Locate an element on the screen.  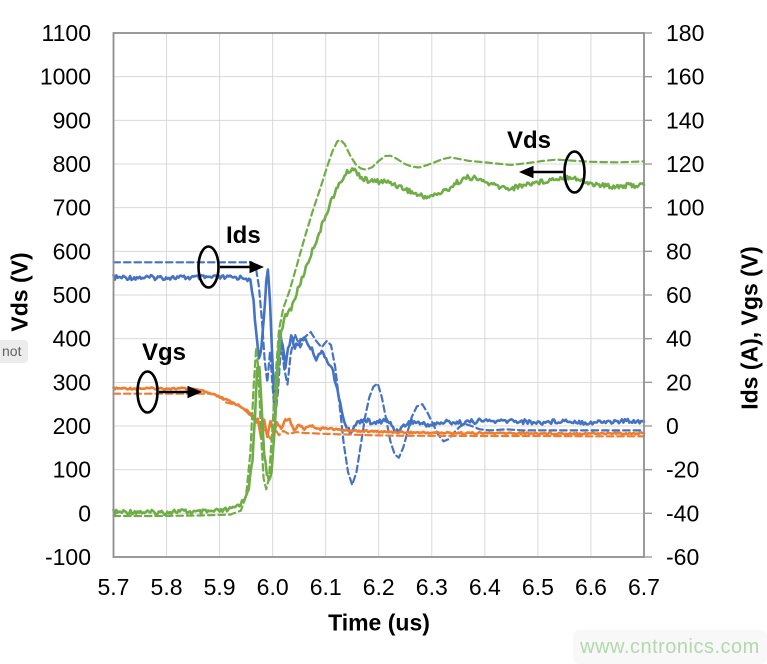
x-axis-tick-label: 6.2 is located at coordinates (379, 587).